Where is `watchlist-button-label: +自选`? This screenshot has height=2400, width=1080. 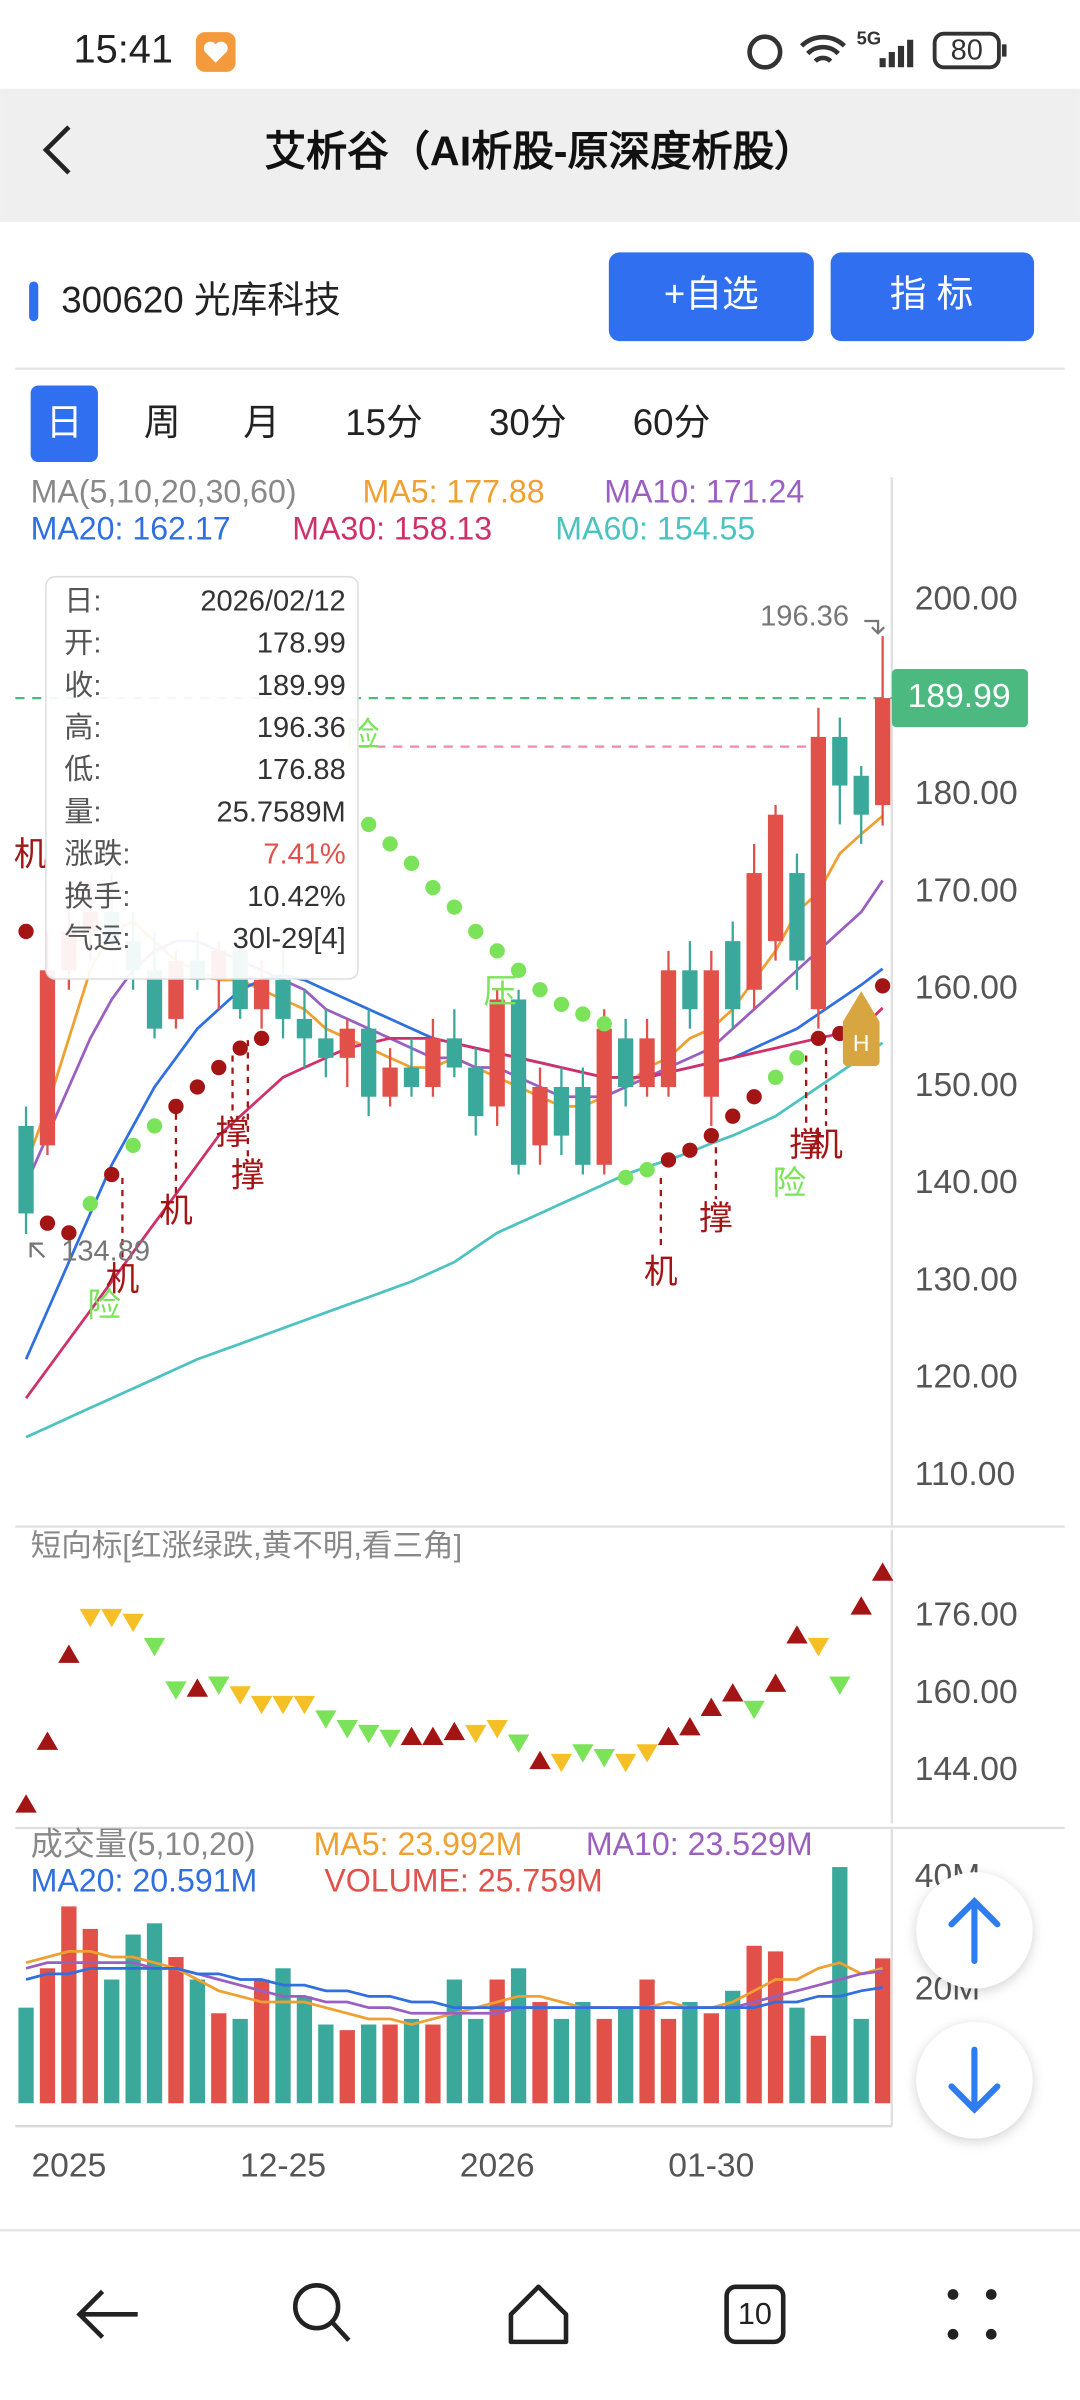
watchlist-button-label: +自选 is located at coordinates (711, 293).